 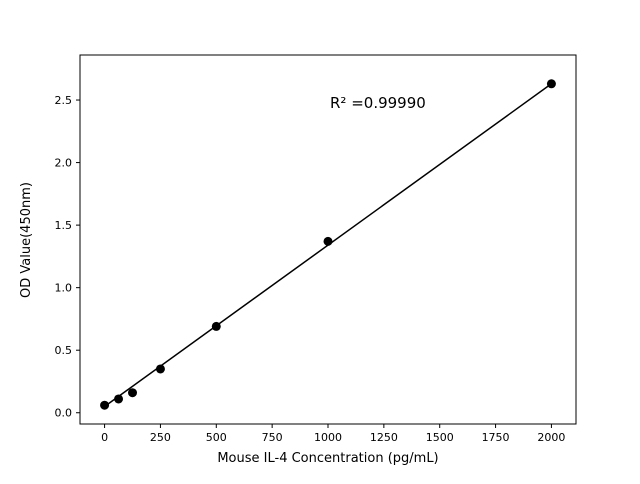 What do you see at coordinates (327, 458) in the screenshot?
I see `x-axis-label: Mouse IL-4 Concentration (pg/mL)` at bounding box center [327, 458].